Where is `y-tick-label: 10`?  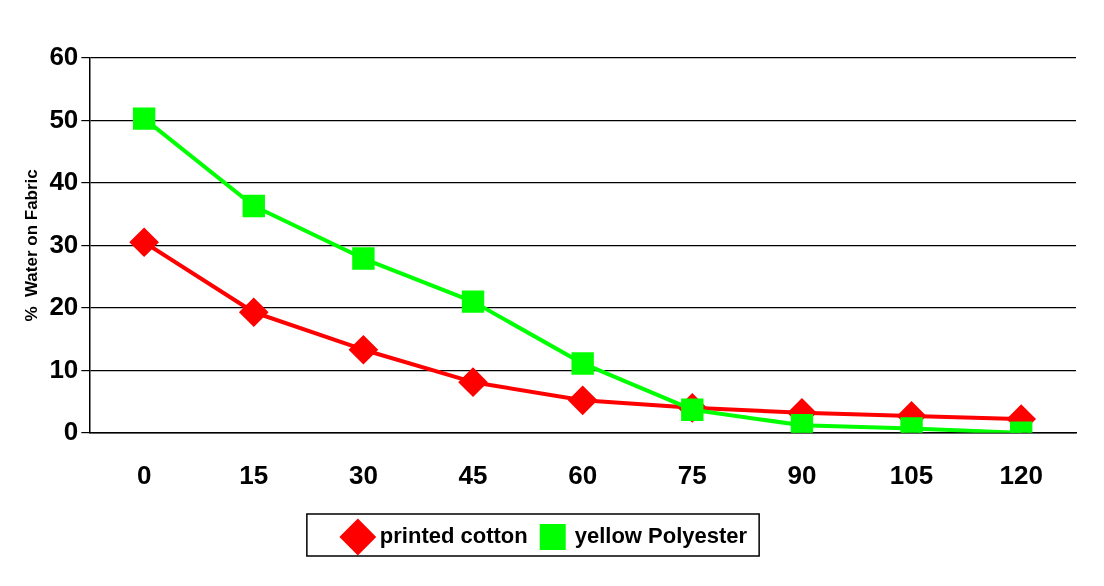 y-tick-label: 10 is located at coordinates (64, 368).